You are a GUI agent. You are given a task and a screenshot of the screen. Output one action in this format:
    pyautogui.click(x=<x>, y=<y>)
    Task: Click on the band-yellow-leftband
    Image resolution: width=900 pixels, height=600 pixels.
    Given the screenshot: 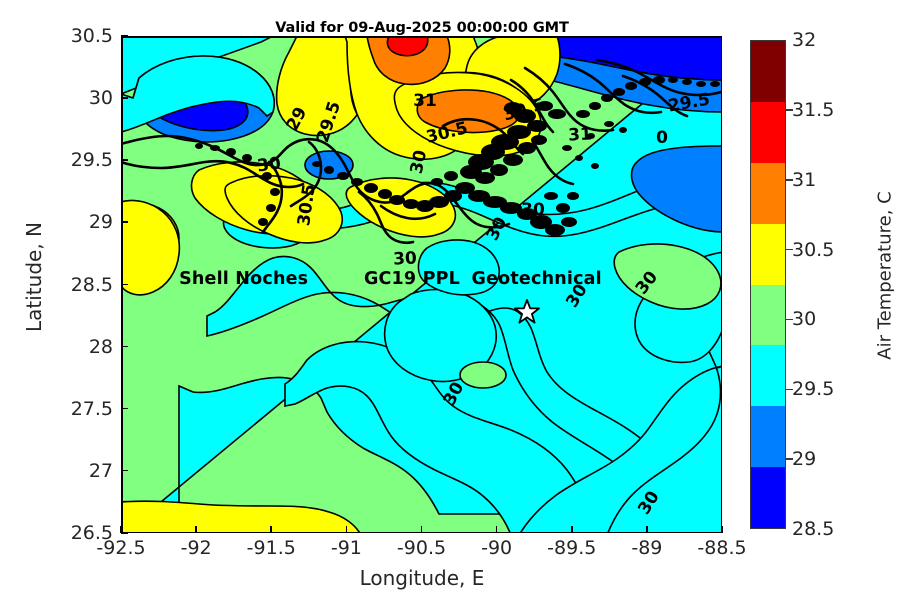 What is the action you would take?
    pyautogui.click(x=151, y=247)
    